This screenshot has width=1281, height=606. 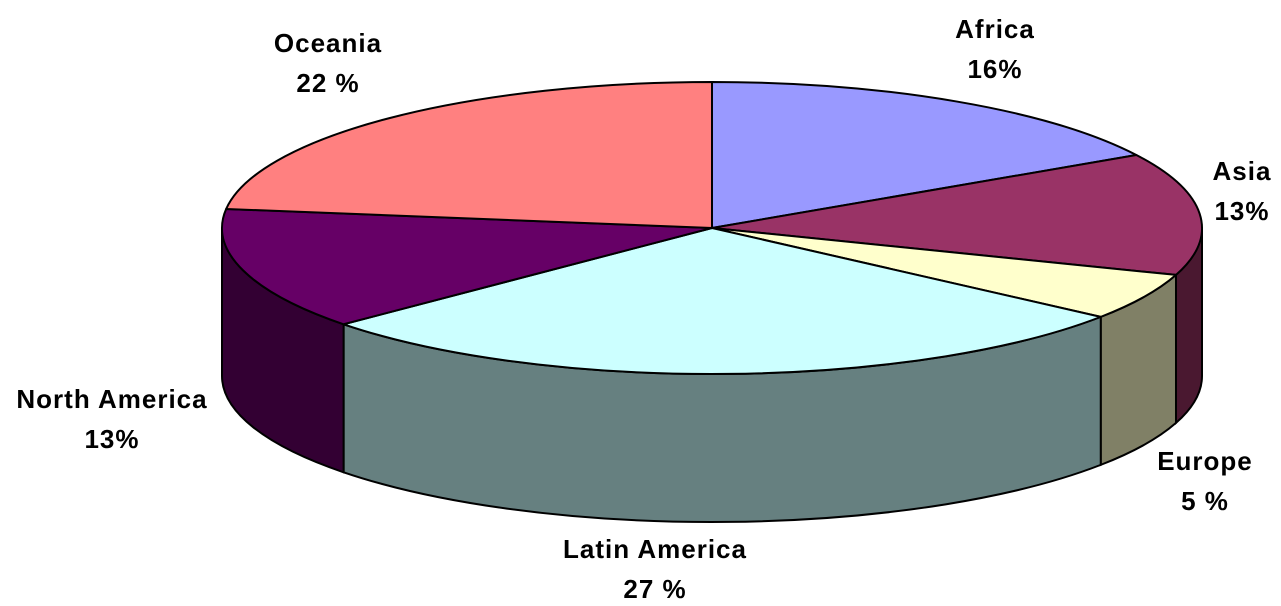 What do you see at coordinates (1241, 211) in the screenshot?
I see `slice-percent-asia: 13%` at bounding box center [1241, 211].